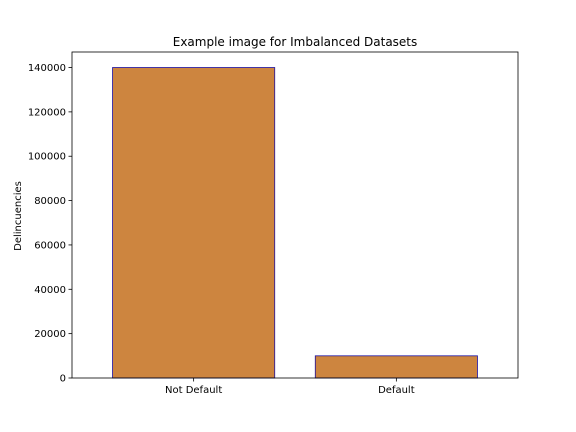  What do you see at coordinates (396, 390) in the screenshot?
I see `x-tick-label: Default` at bounding box center [396, 390].